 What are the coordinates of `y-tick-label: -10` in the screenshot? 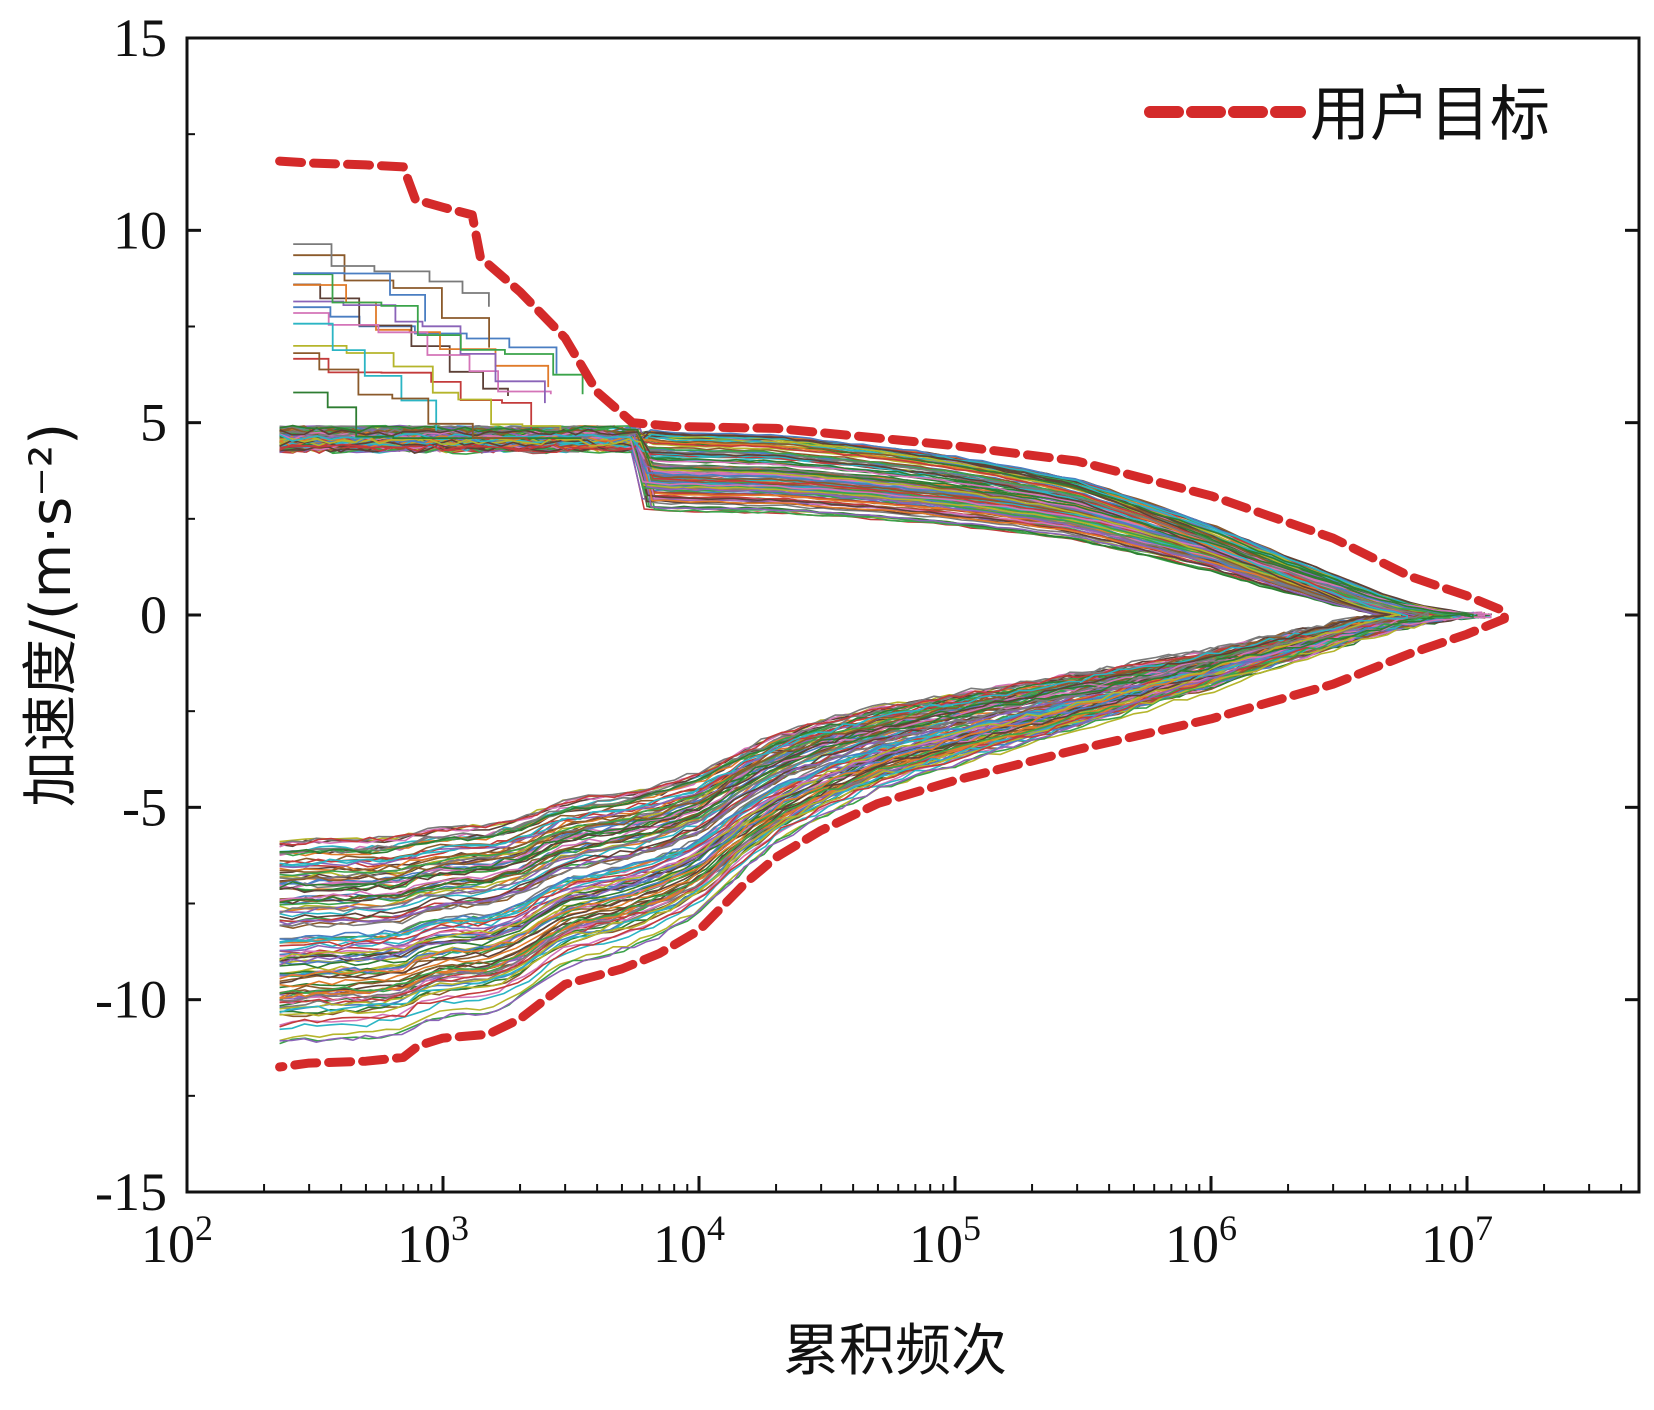 It's located at (131, 1000).